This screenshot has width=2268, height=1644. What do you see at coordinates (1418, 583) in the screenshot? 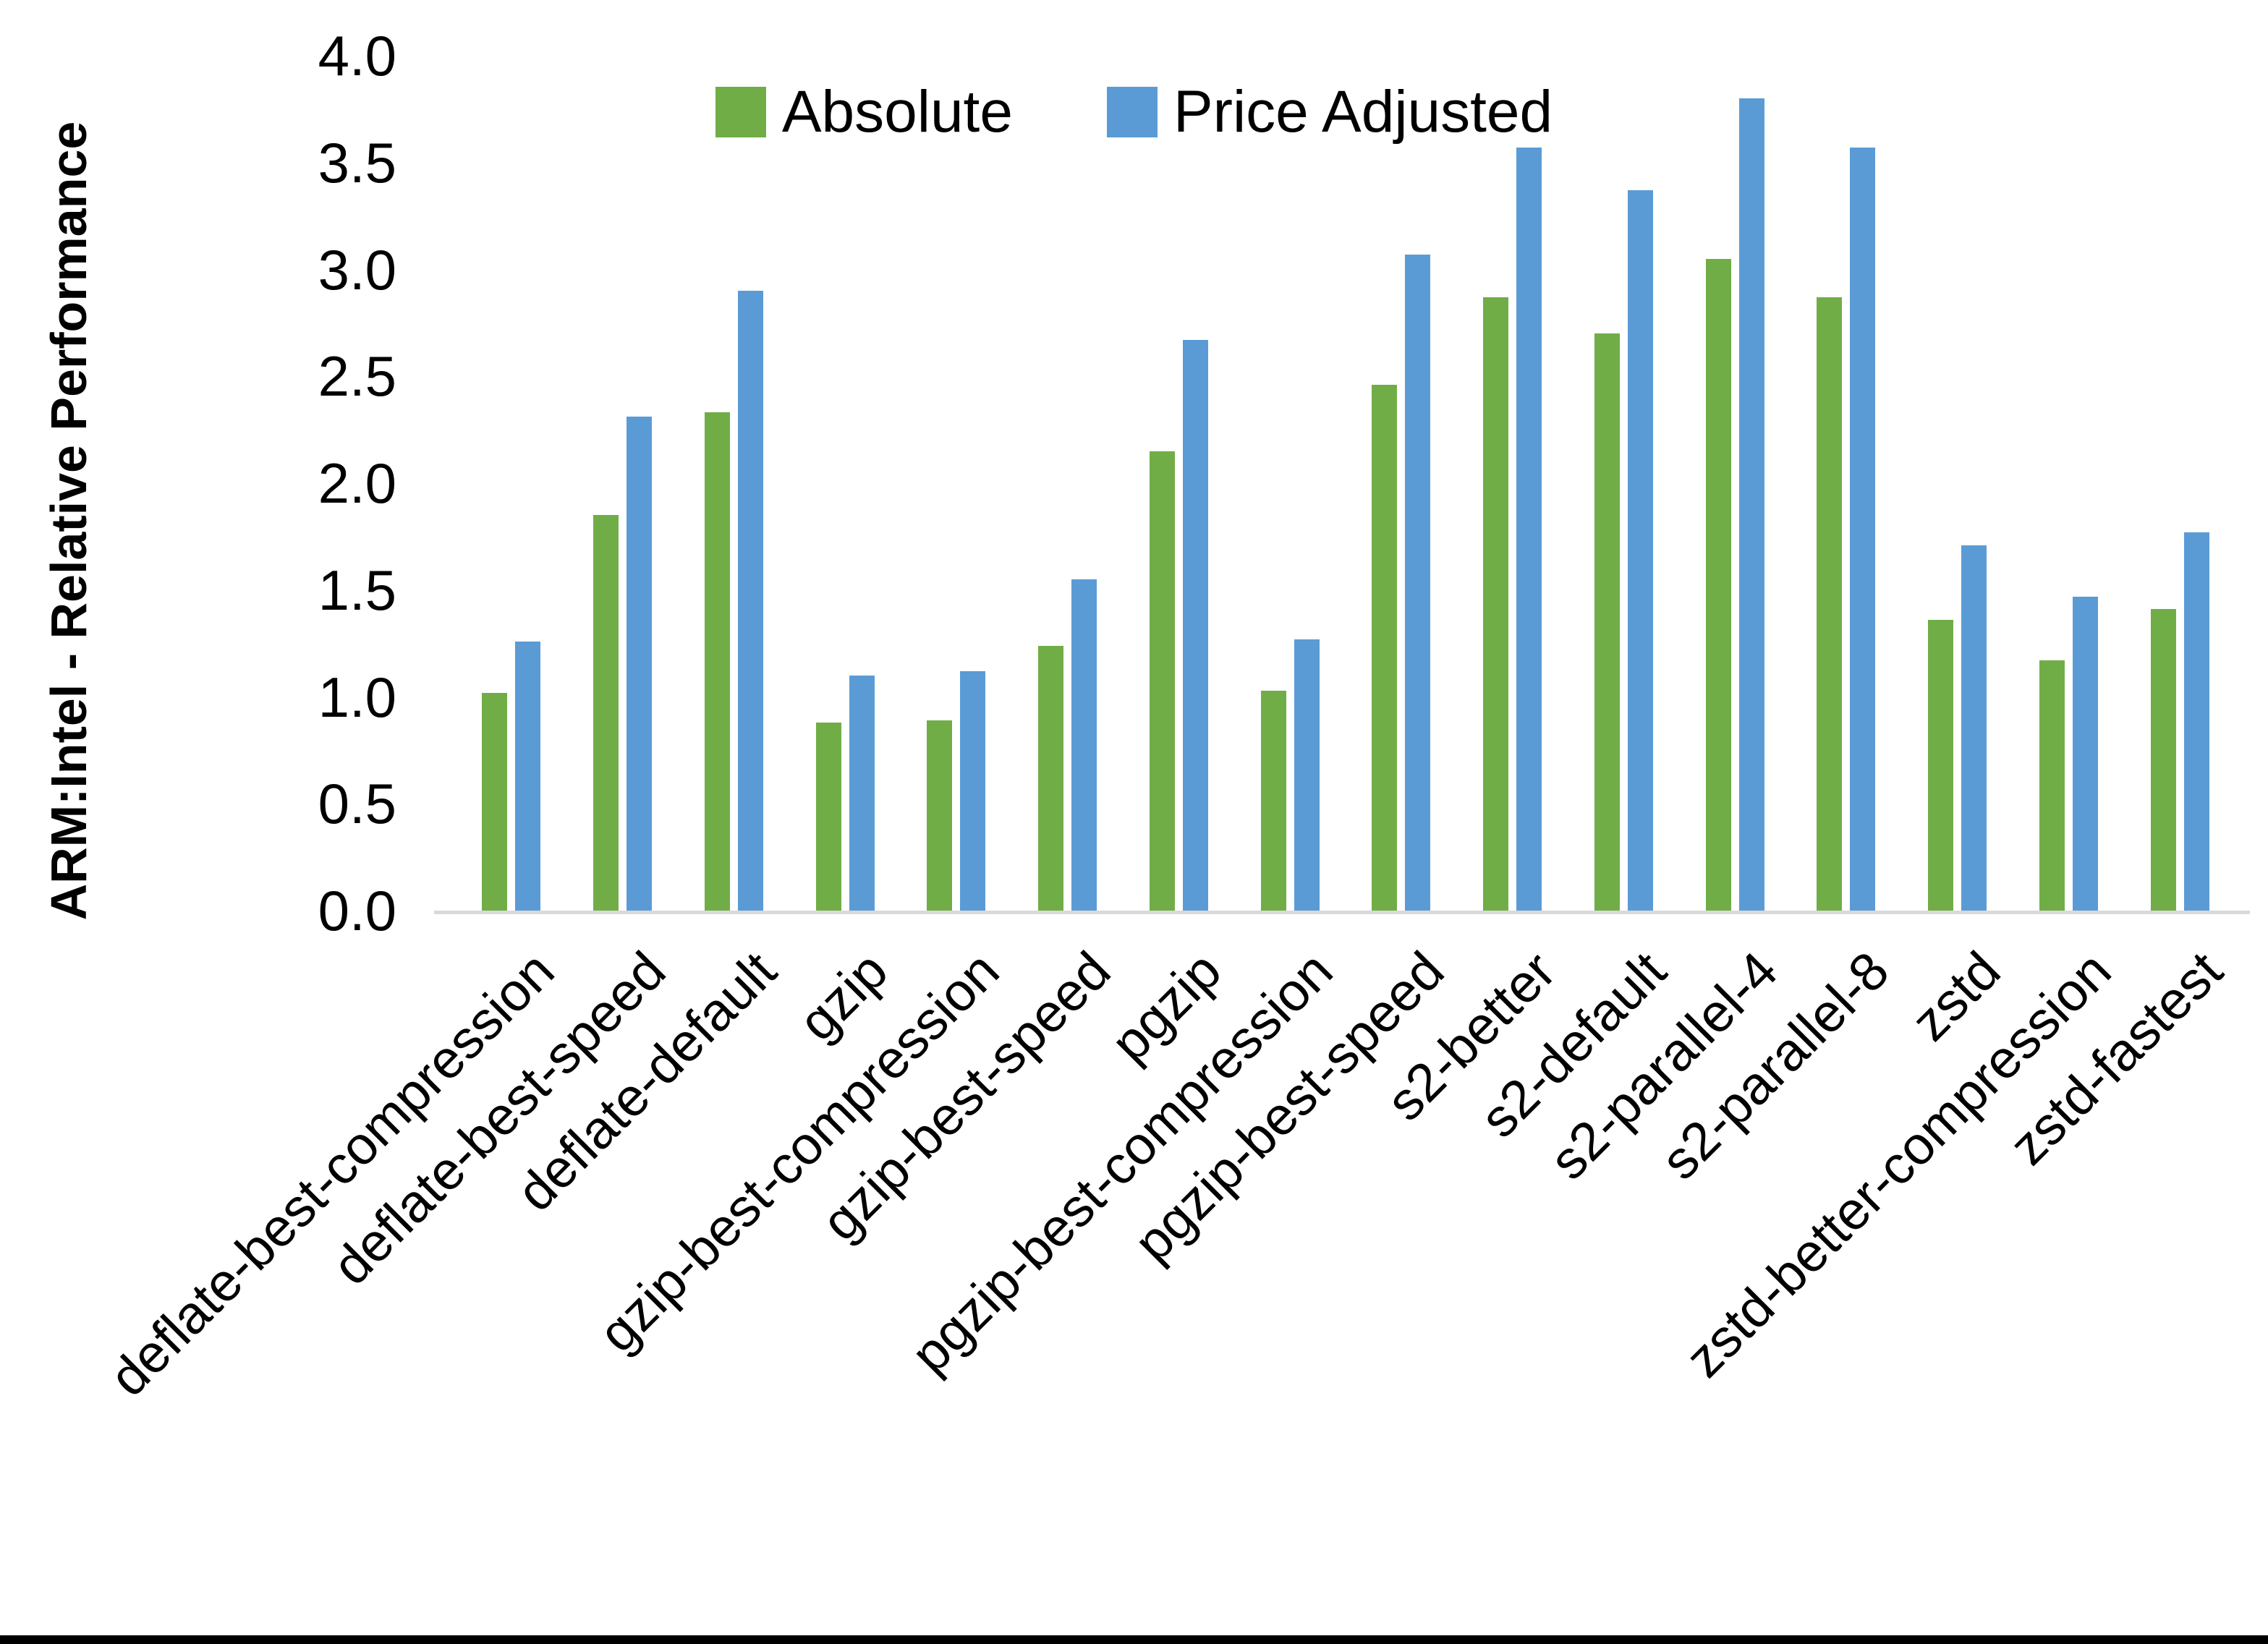
I see `bar-price-adjusted-pgzip-best-speed` at bounding box center [1418, 583].